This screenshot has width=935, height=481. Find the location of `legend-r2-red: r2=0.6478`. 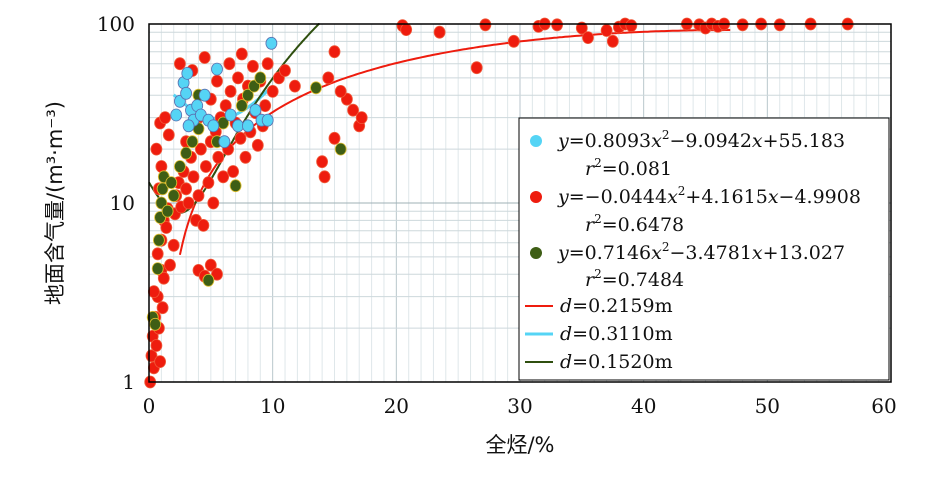

legend-r2-red: r2=0.6478 is located at coordinates (634, 224).